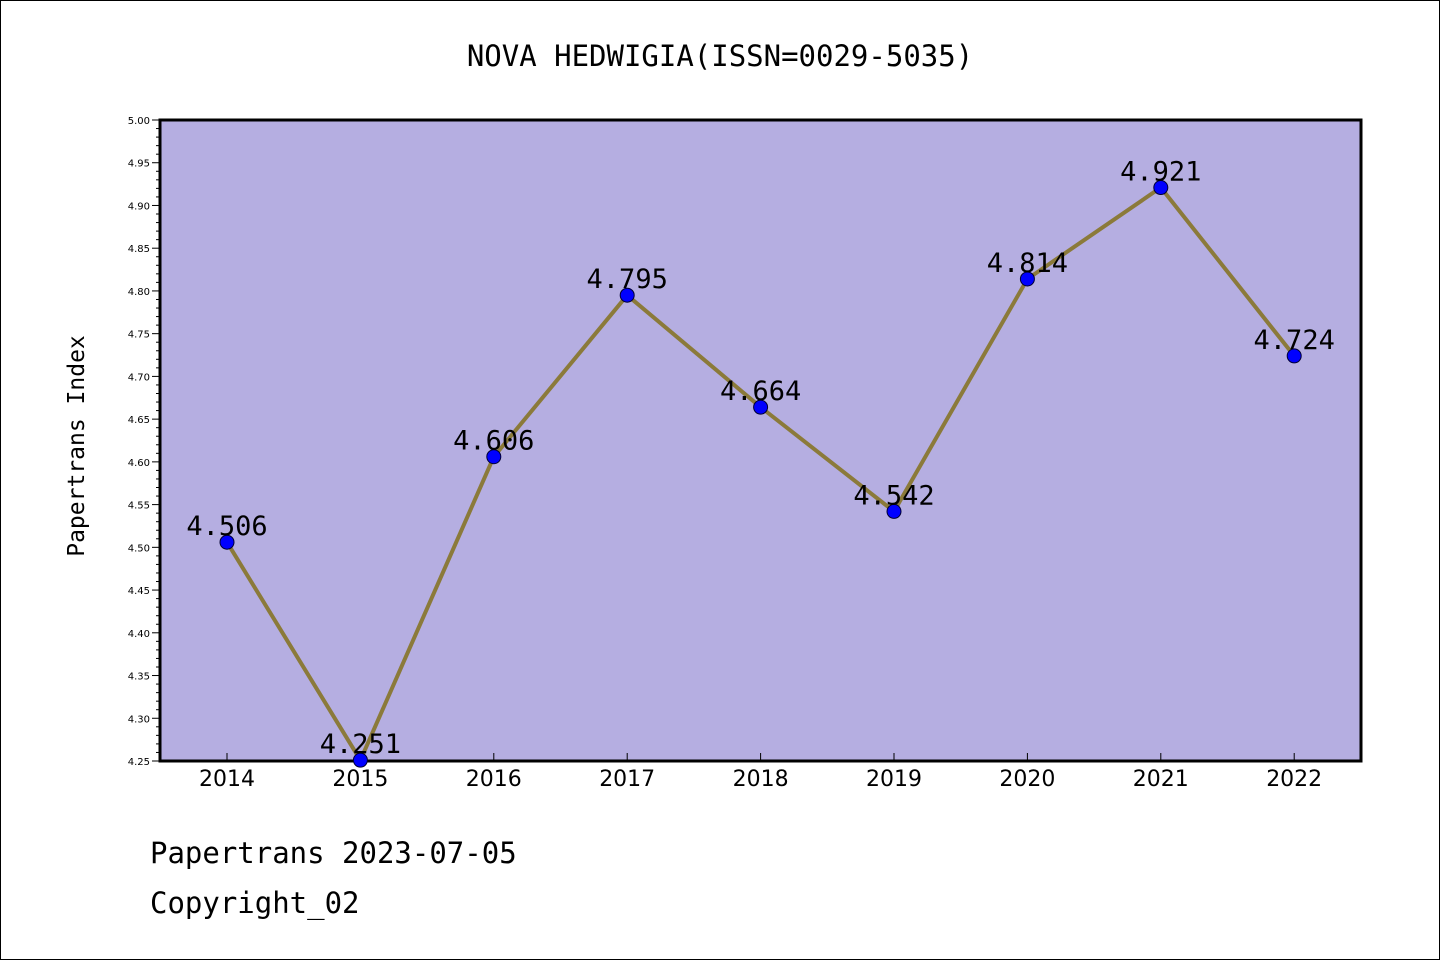 This screenshot has width=1440, height=960. Describe the element at coordinates (894, 779) in the screenshot. I see `x-tick-label: 2019` at that location.